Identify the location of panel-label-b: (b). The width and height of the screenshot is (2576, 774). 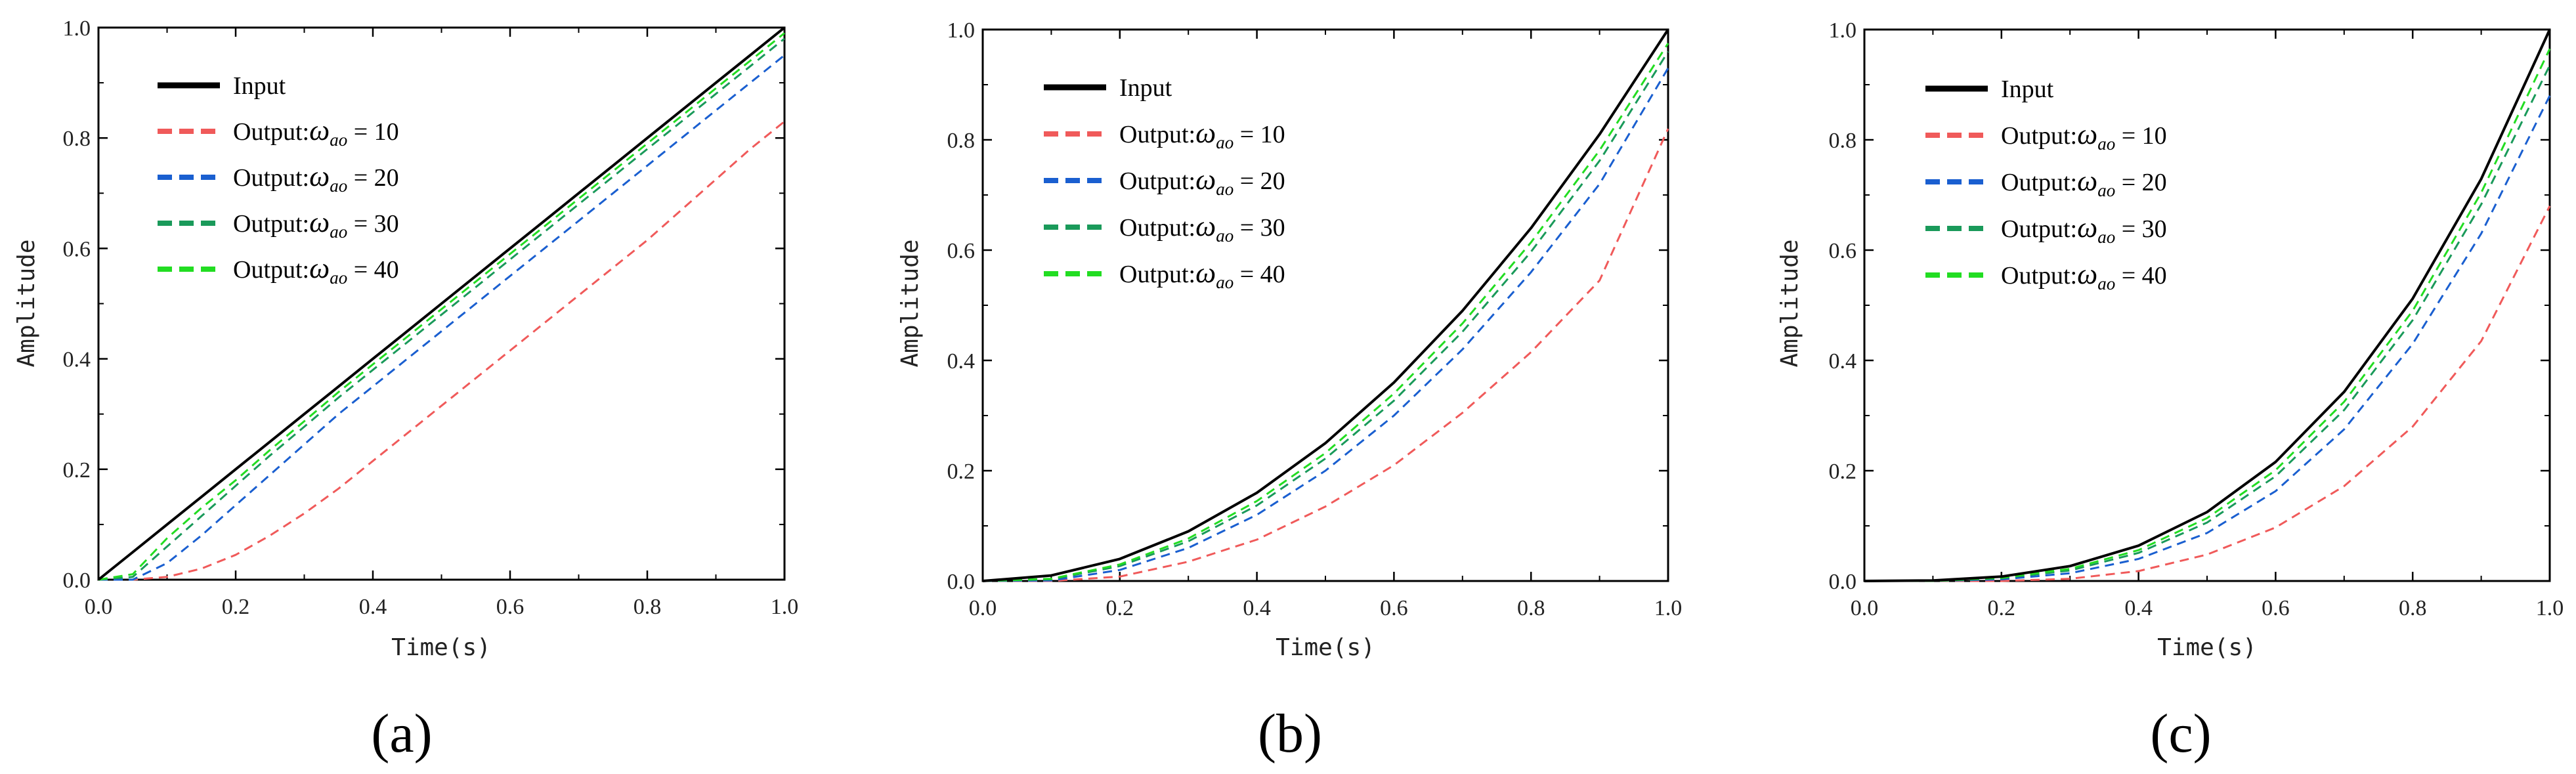
(1290, 733).